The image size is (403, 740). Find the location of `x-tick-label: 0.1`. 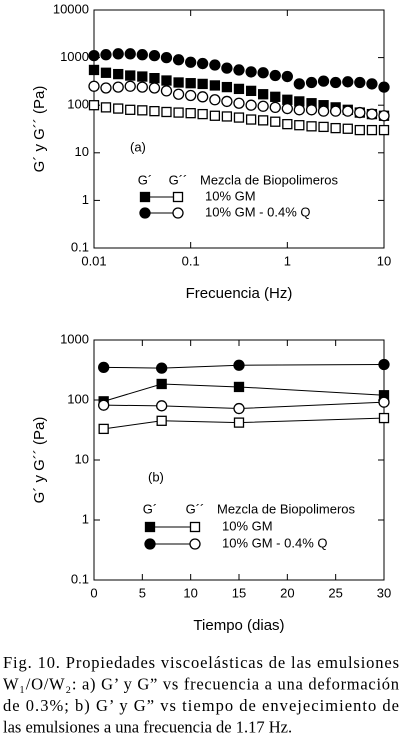

x-tick-label: 0.1 is located at coordinates (191, 260).